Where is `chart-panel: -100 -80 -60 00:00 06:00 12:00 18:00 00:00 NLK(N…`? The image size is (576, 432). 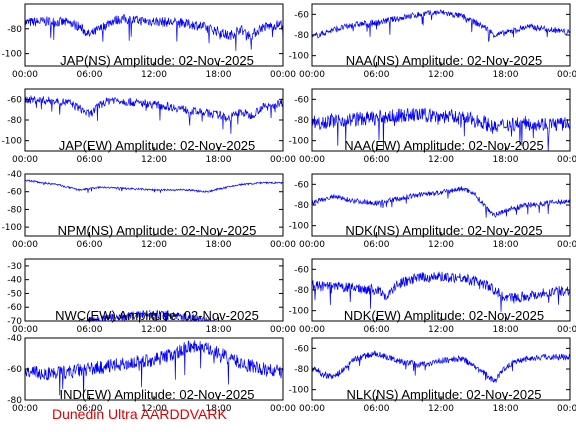 chart-panel: -100 -80 -60 00:00 06:00 12:00 18:00 00:00 NLK(N… is located at coordinates (432, 375).